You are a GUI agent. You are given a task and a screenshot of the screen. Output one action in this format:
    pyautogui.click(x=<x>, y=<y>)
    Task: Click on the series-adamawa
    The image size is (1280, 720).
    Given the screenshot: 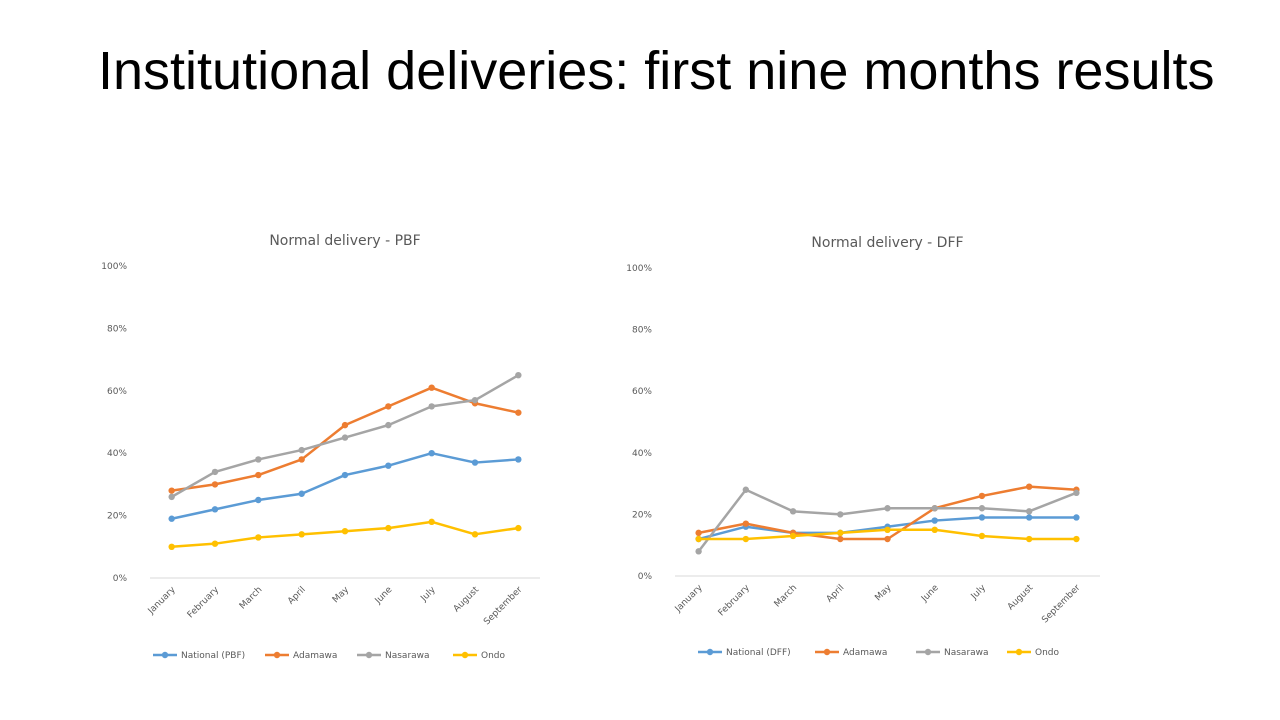 What is the action you would take?
    pyautogui.click(x=345, y=439)
    